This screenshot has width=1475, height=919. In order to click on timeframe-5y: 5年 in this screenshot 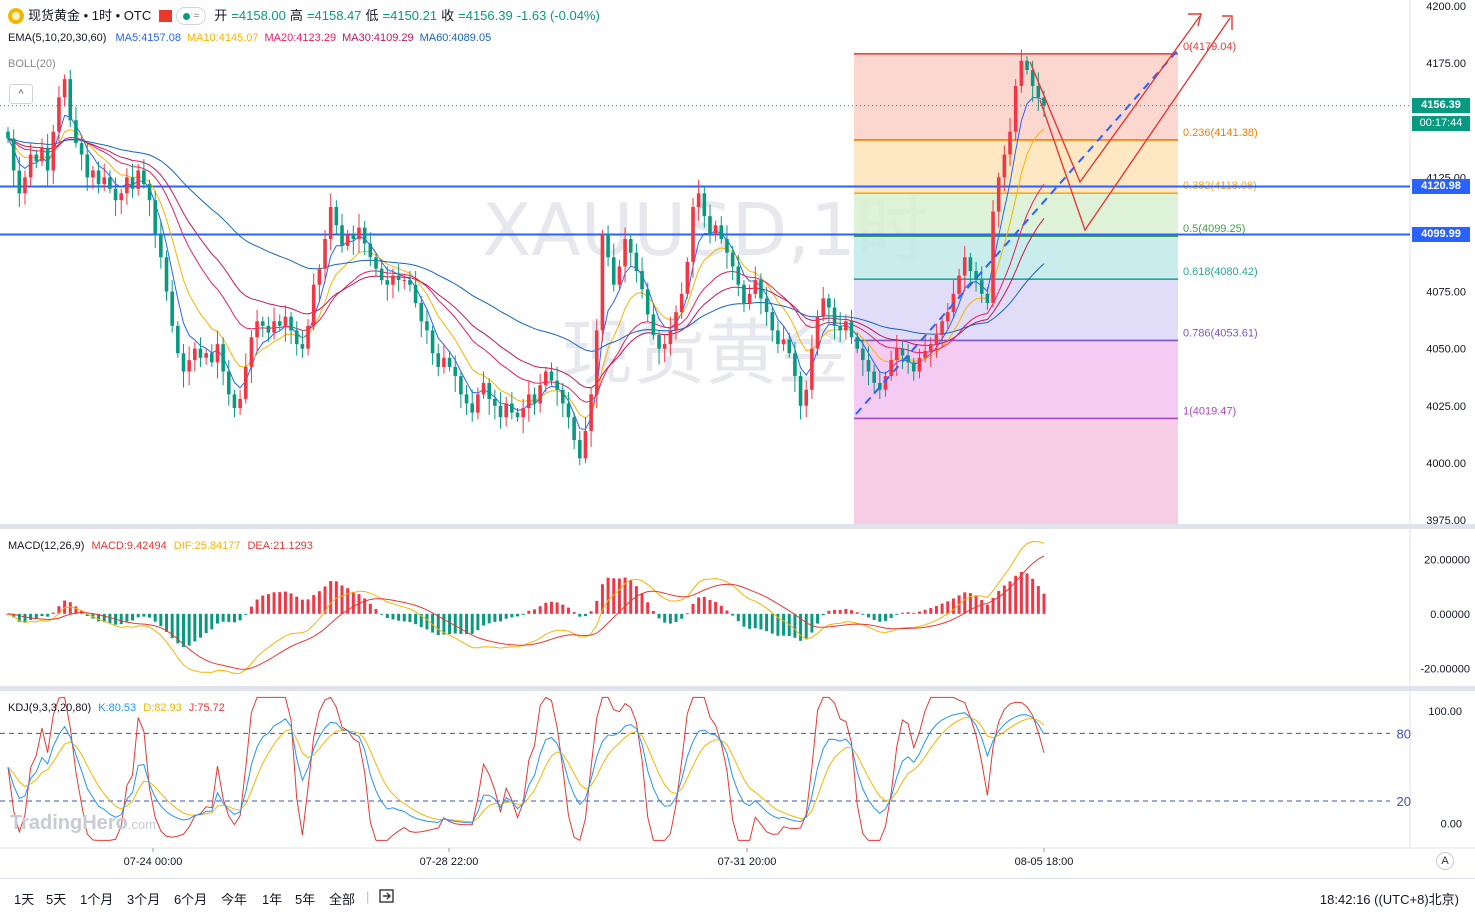, I will do `click(305, 899)`.